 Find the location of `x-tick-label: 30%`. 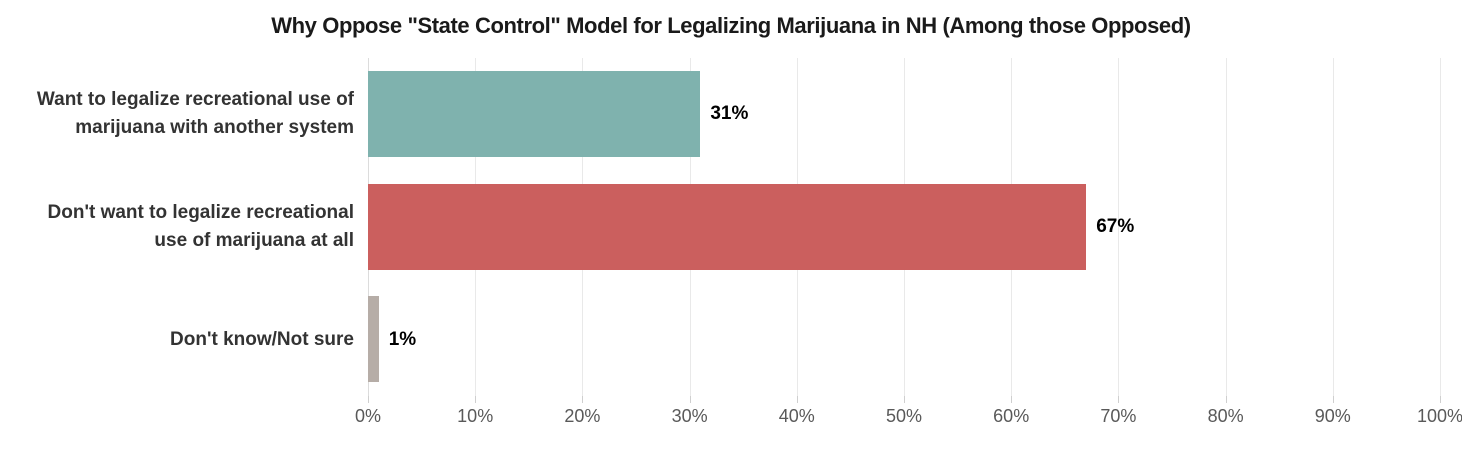

x-tick-label: 30% is located at coordinates (689, 416).